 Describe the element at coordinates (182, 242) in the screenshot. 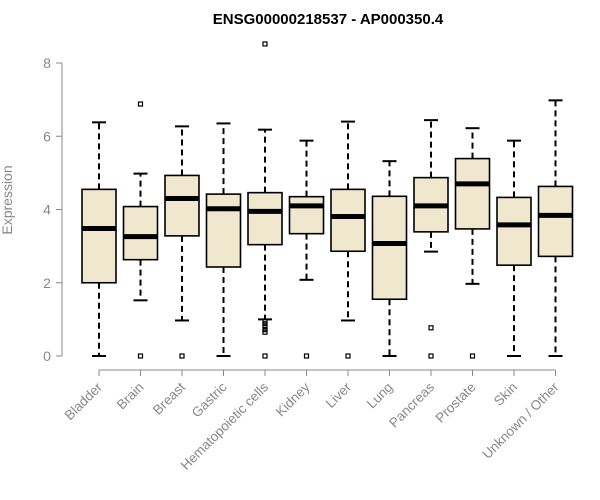

I see `box-breast` at that location.